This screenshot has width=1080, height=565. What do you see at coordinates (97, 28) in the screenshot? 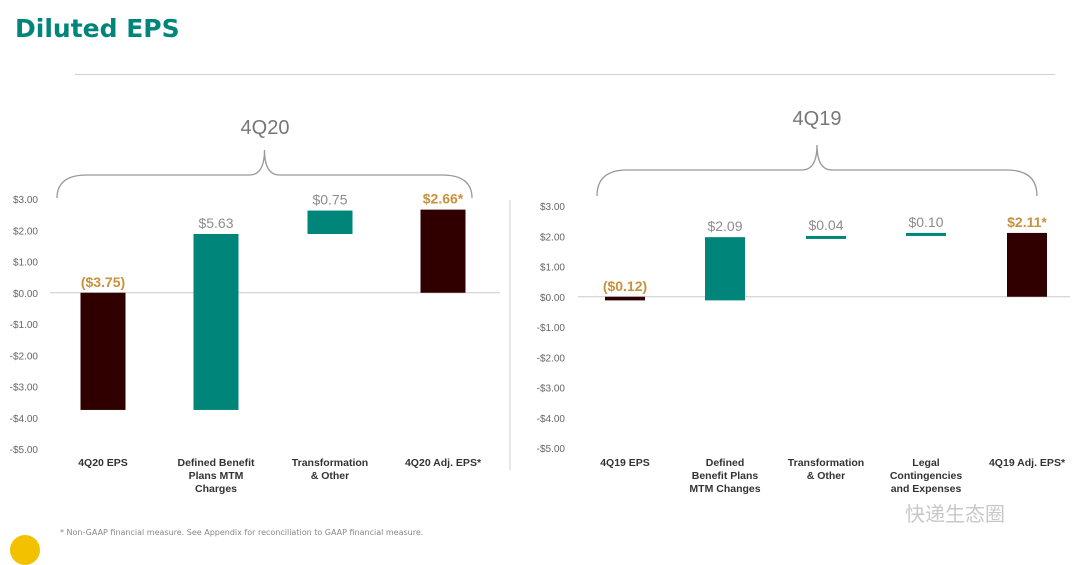
I see `page-title: Diluted EPS` at bounding box center [97, 28].